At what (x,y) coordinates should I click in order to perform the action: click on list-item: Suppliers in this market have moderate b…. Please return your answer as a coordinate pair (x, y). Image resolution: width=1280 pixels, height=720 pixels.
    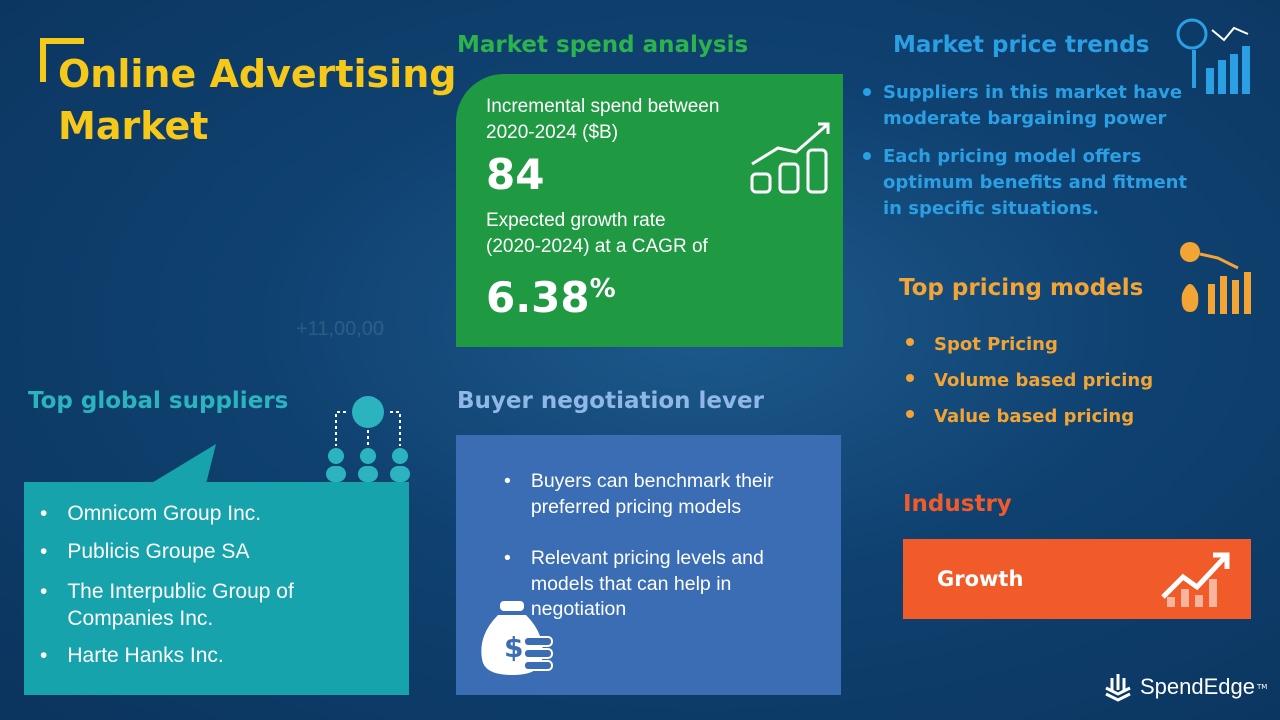
    Looking at the image, I should click on (1028, 106).